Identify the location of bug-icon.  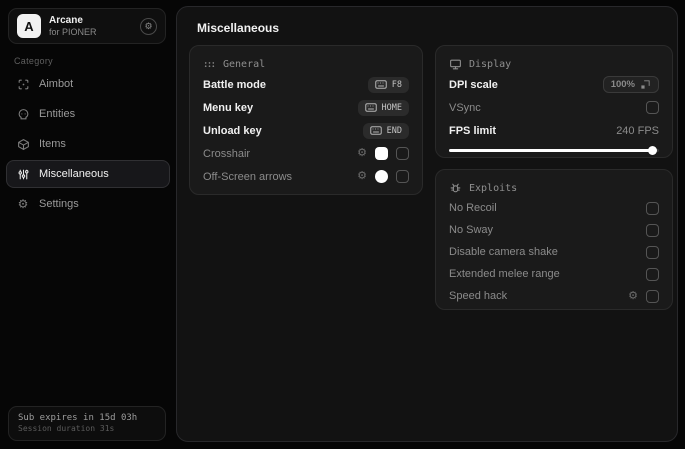
(455, 188).